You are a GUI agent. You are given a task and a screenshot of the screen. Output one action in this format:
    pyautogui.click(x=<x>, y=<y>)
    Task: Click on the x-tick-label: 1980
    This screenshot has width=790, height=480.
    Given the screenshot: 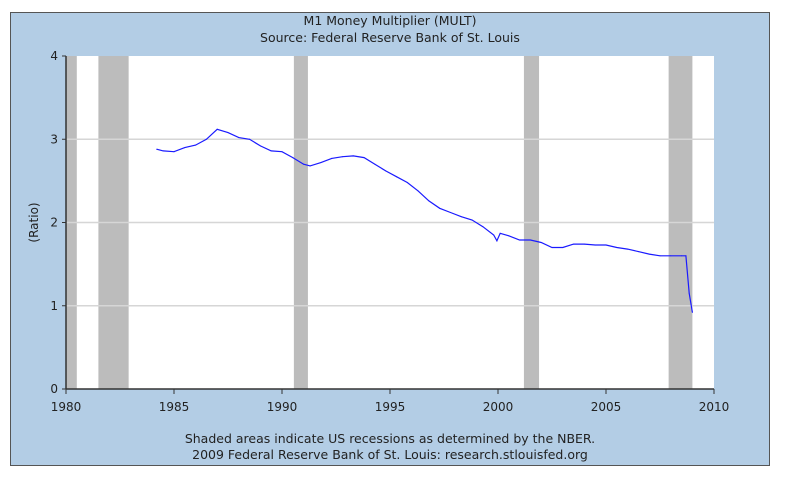 What is the action you would take?
    pyautogui.click(x=66, y=407)
    